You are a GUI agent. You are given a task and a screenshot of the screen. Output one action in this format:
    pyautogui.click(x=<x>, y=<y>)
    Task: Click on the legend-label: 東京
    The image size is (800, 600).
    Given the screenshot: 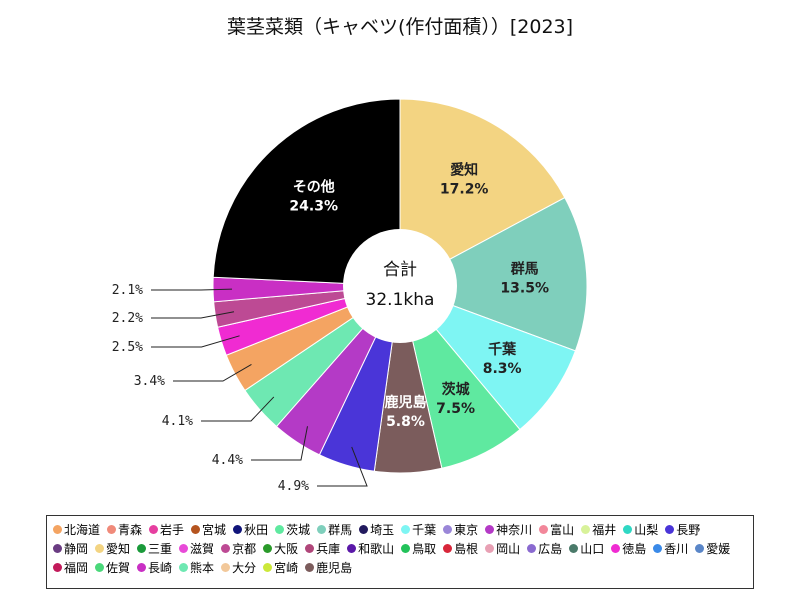 What is the action you would take?
    pyautogui.click(x=466, y=530)
    